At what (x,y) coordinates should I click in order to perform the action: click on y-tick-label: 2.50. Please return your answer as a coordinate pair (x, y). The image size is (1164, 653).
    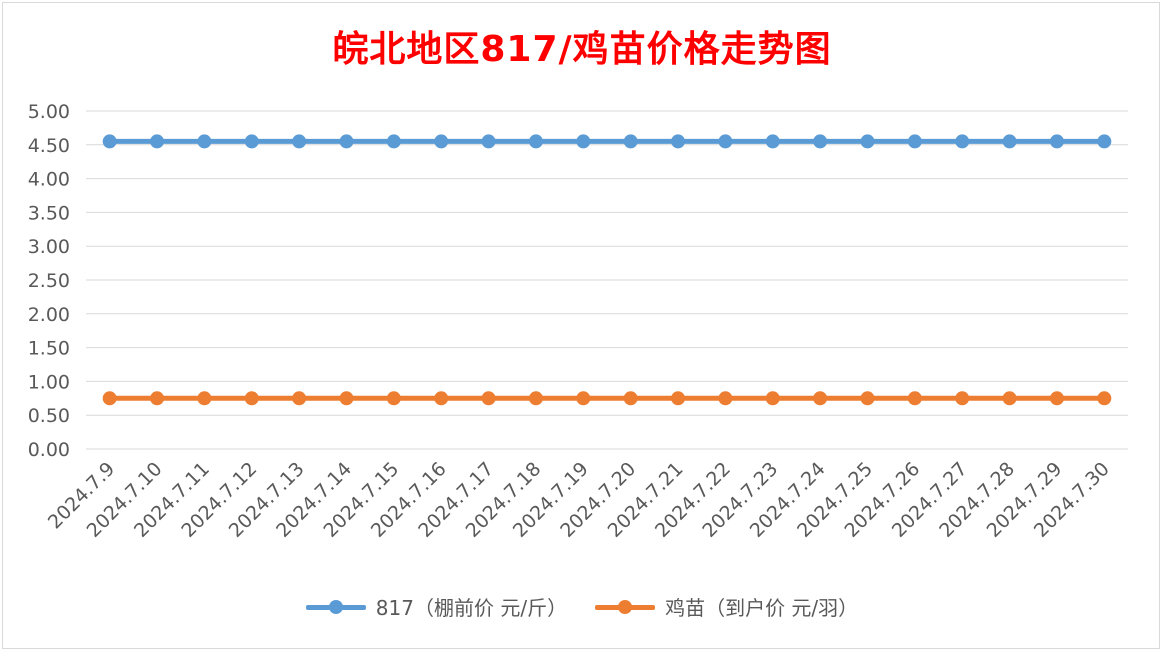
    Looking at the image, I should click on (49, 281).